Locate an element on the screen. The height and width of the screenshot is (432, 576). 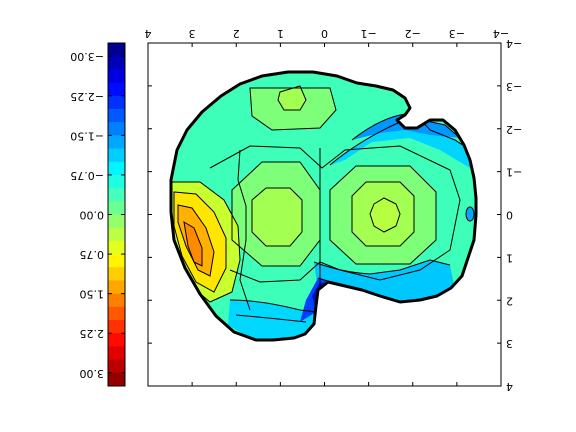
colorbar-tick-label: 1.50 is located at coordinates (92, 294).